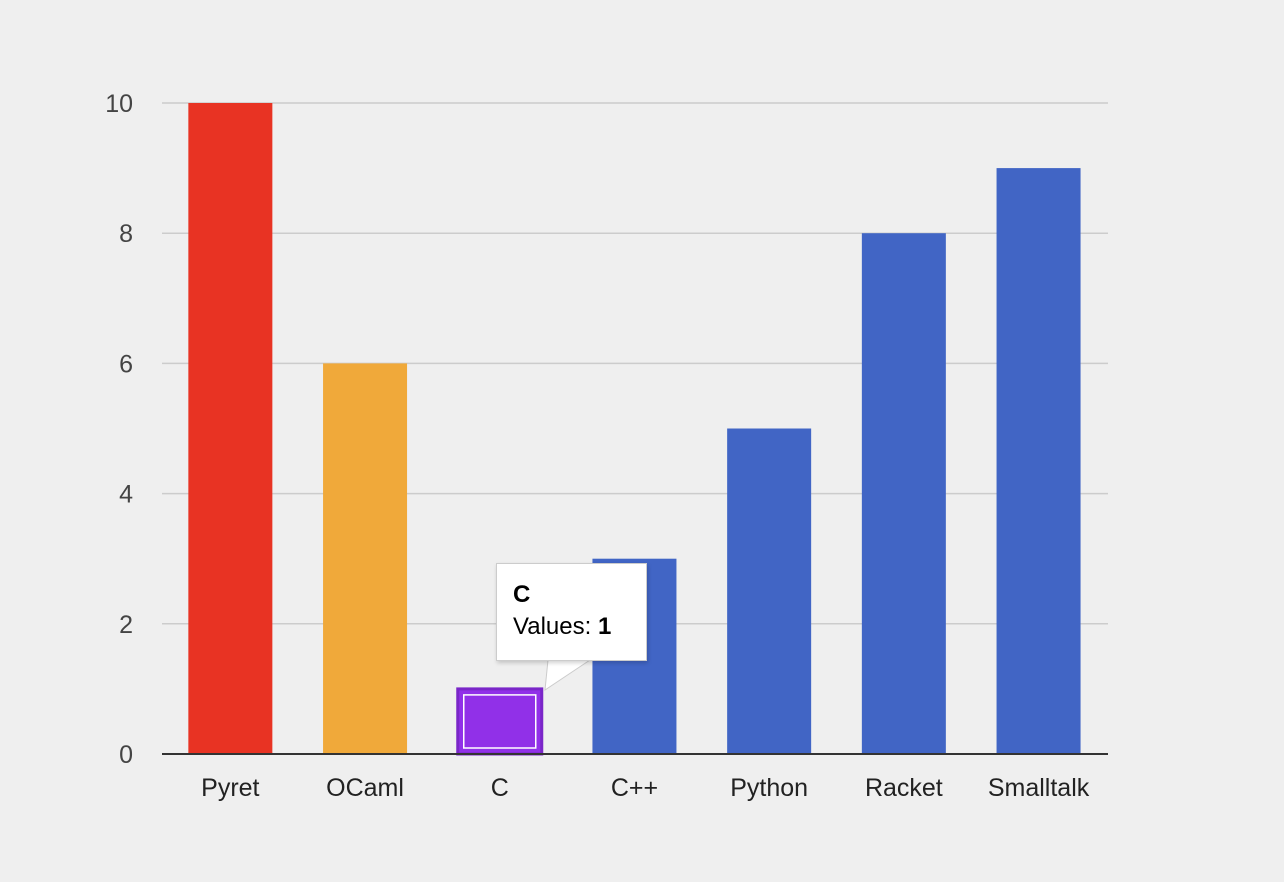 The image size is (1284, 882). What do you see at coordinates (769, 788) in the screenshot?
I see `x-category-label: Python` at bounding box center [769, 788].